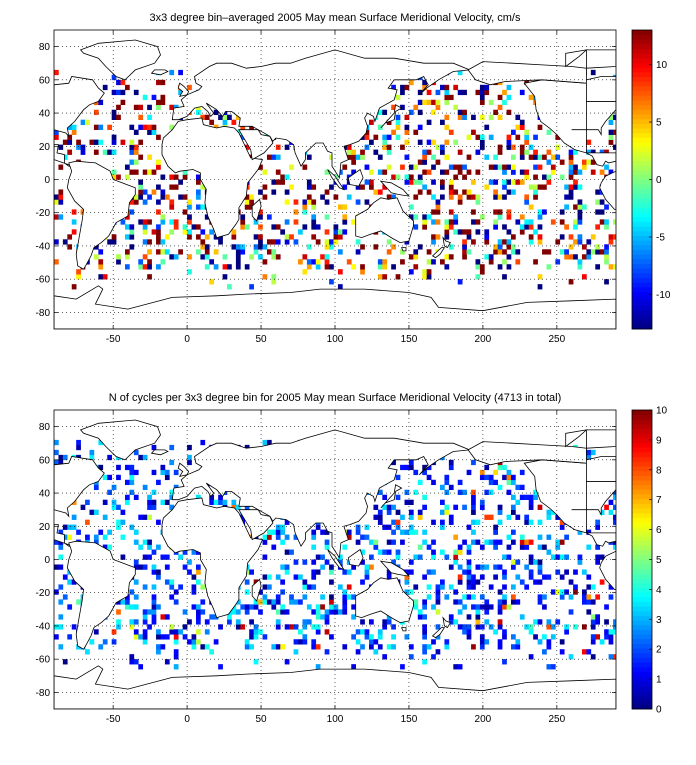 The width and height of the screenshot is (696, 765). I want to click on x-tick-label: 100, so click(335, 719).